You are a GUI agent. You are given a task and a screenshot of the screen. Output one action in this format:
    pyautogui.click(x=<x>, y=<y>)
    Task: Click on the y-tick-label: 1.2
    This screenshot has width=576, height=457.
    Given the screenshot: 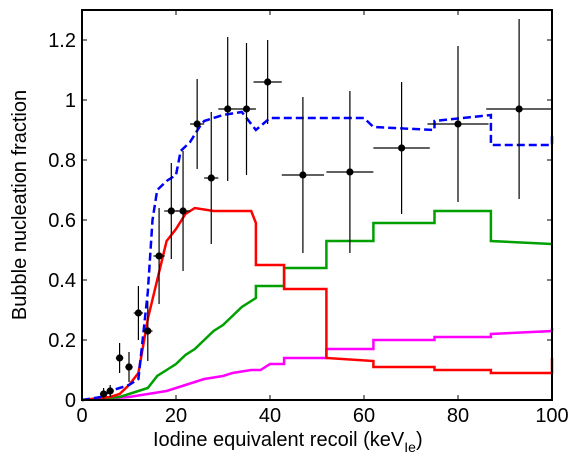 What is the action you would take?
    pyautogui.click(x=62, y=41)
    